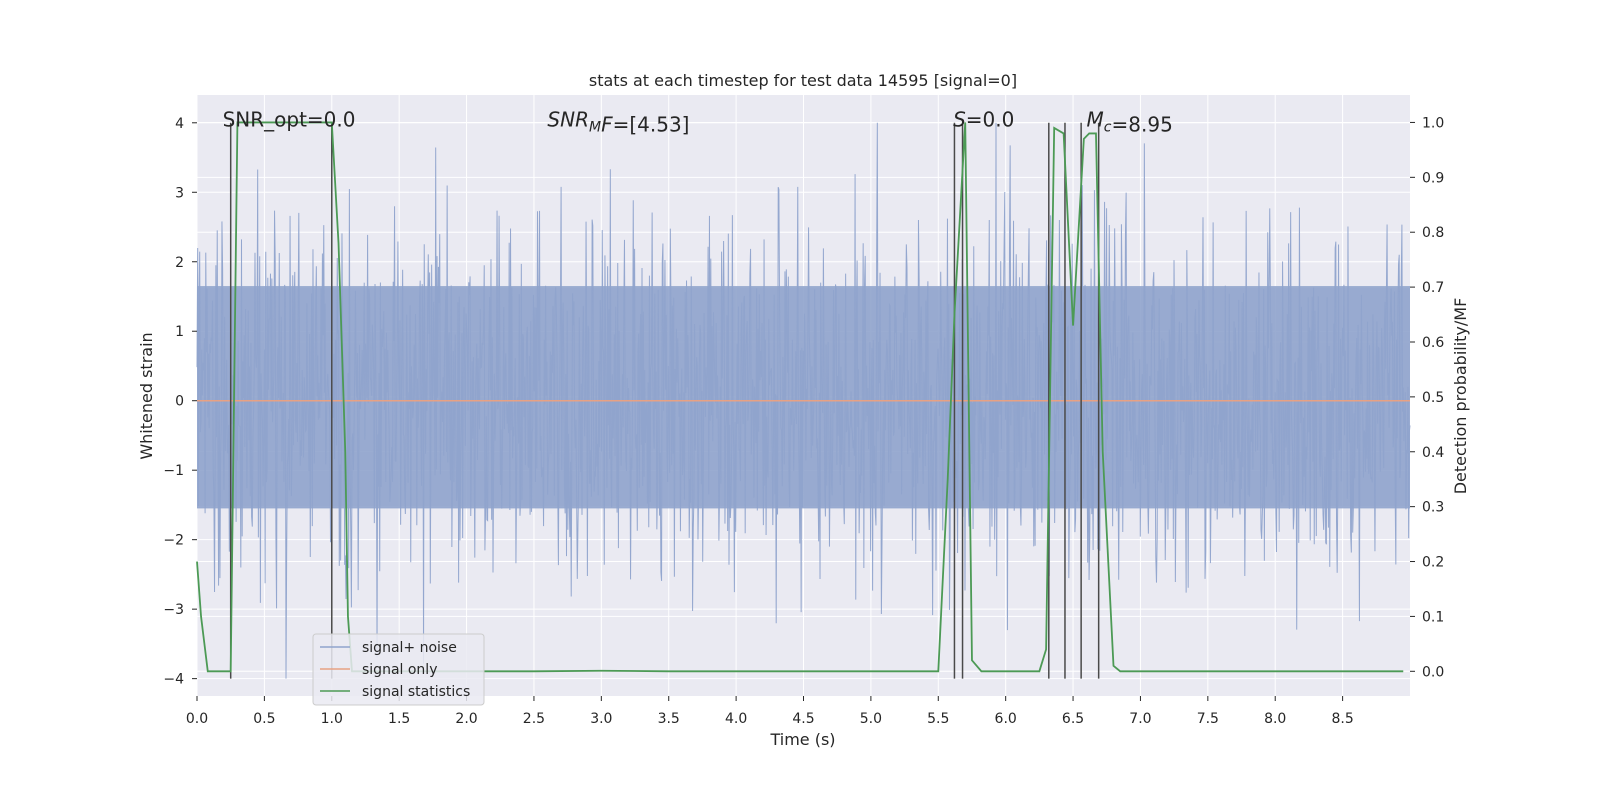 The width and height of the screenshot is (1600, 800). Describe the element at coordinates (173, 541) in the screenshot. I see `y-tick-label: −2` at that location.